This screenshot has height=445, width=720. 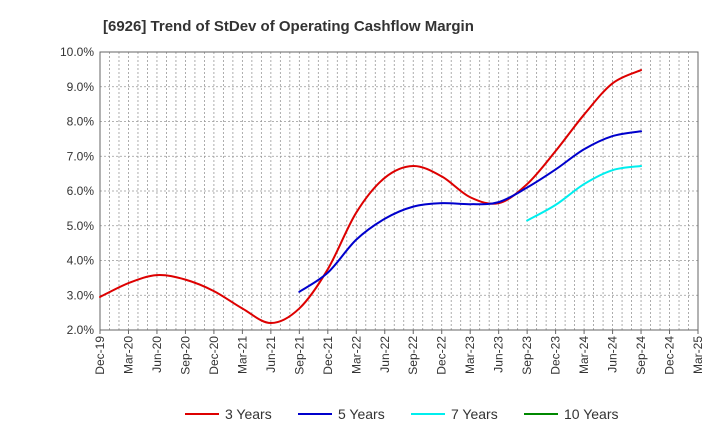 What do you see at coordinates (248, 414) in the screenshot?
I see `legend-label: 3 Years` at bounding box center [248, 414].